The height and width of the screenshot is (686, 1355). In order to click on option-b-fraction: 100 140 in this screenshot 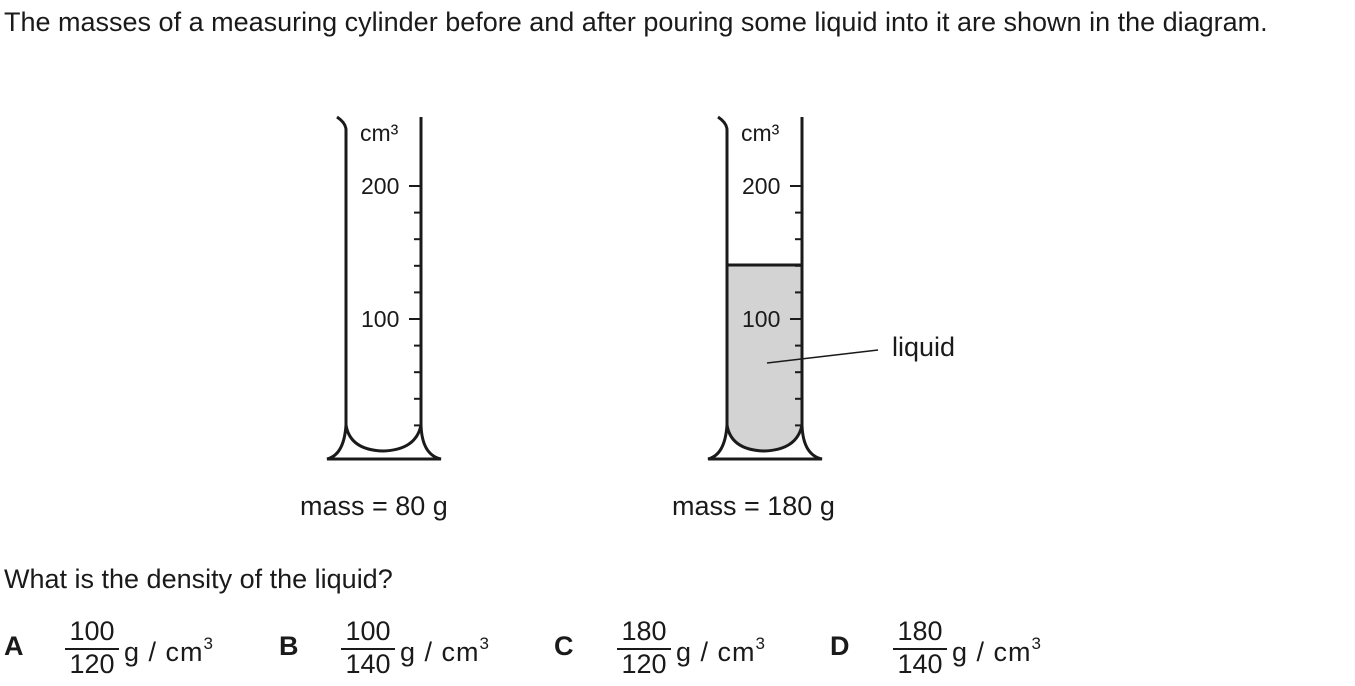, I will do `click(368, 648)`.